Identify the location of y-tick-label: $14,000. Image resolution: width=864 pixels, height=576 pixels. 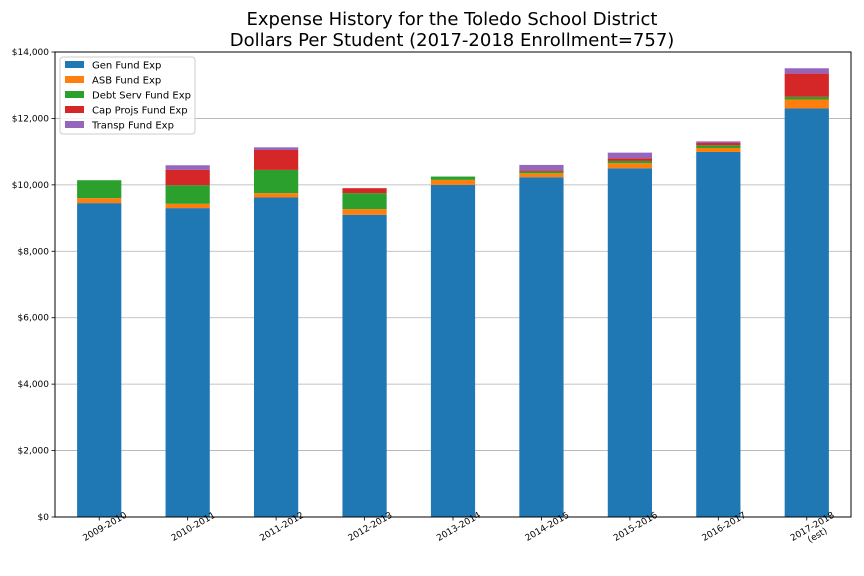
(30, 53).